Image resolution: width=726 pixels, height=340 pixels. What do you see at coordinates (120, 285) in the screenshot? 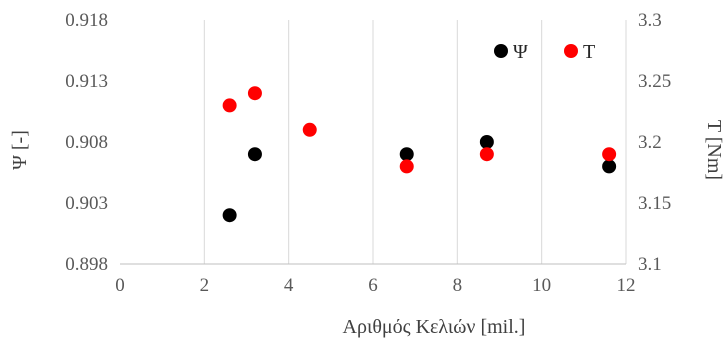
I see `x-tick-label: 0` at bounding box center [120, 285].